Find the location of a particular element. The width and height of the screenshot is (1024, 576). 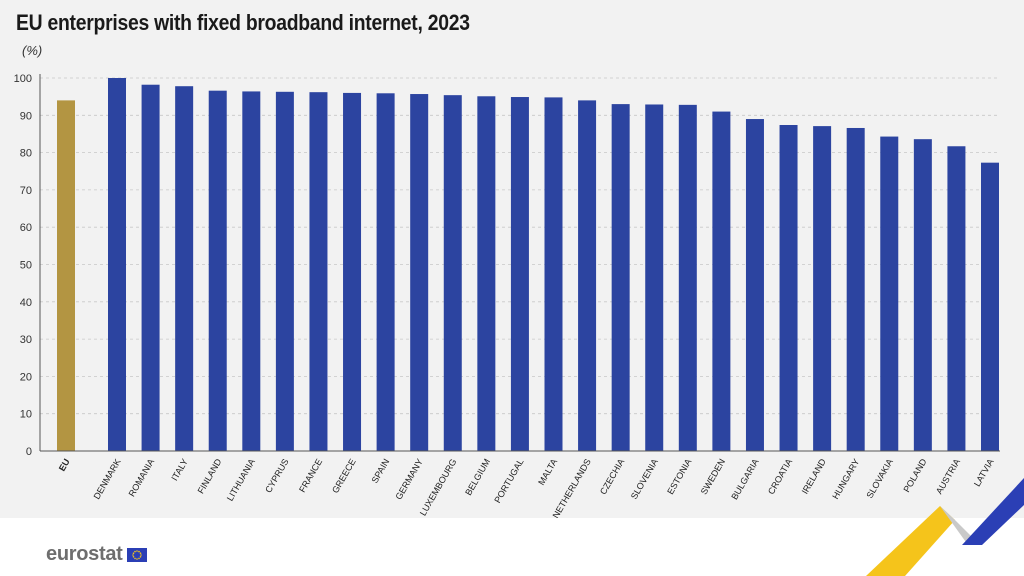

x-tick-label: CYPRUS is located at coordinates (276, 475).